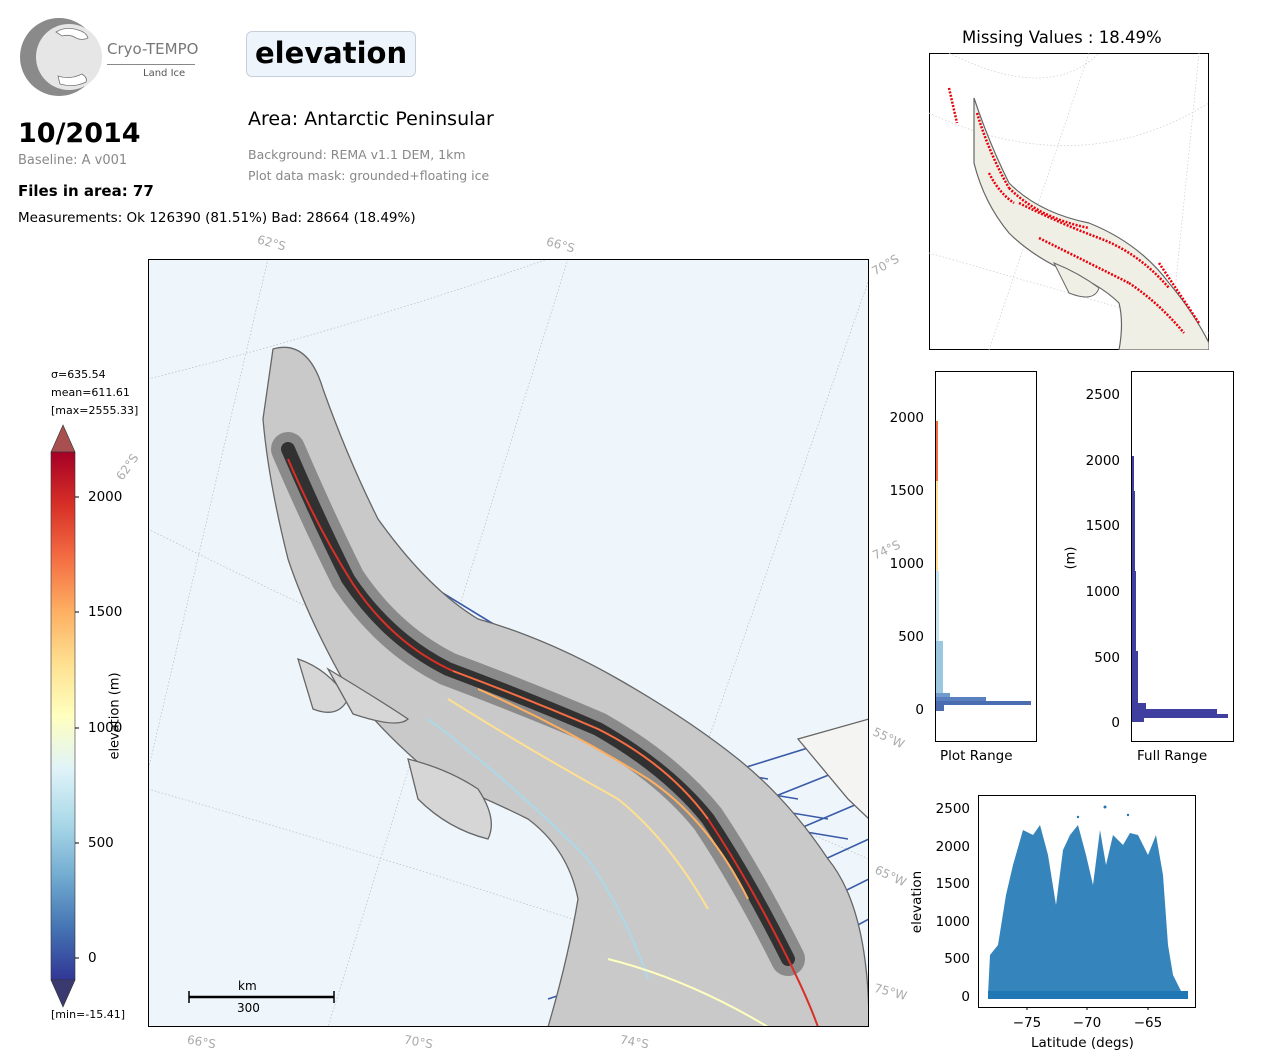  Describe the element at coordinates (101, 843) in the screenshot. I see `colorbar-tick: 500` at that location.